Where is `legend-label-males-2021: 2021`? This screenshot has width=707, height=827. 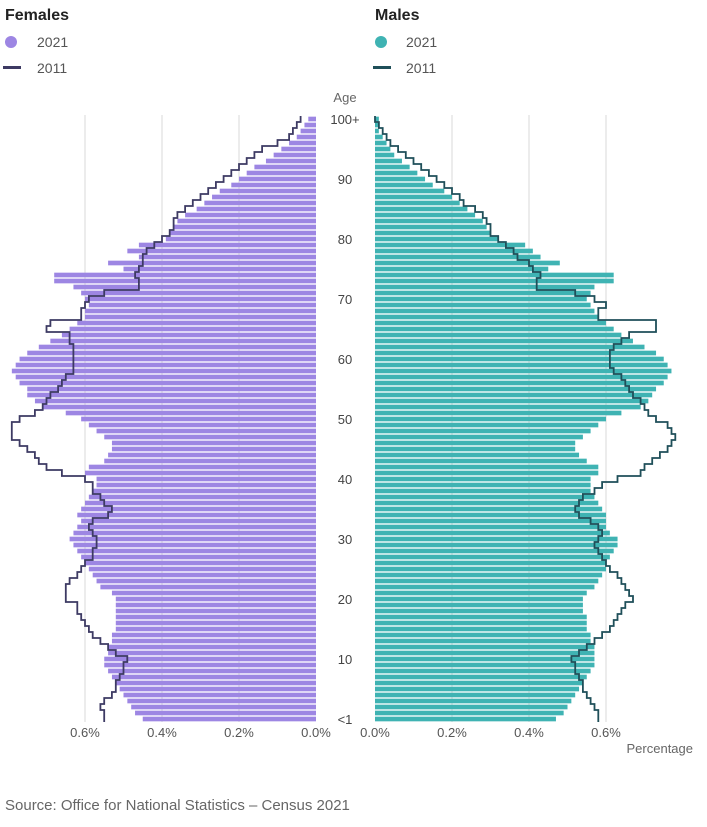
legend-label-males-2021: 2021 is located at coordinates (421, 42).